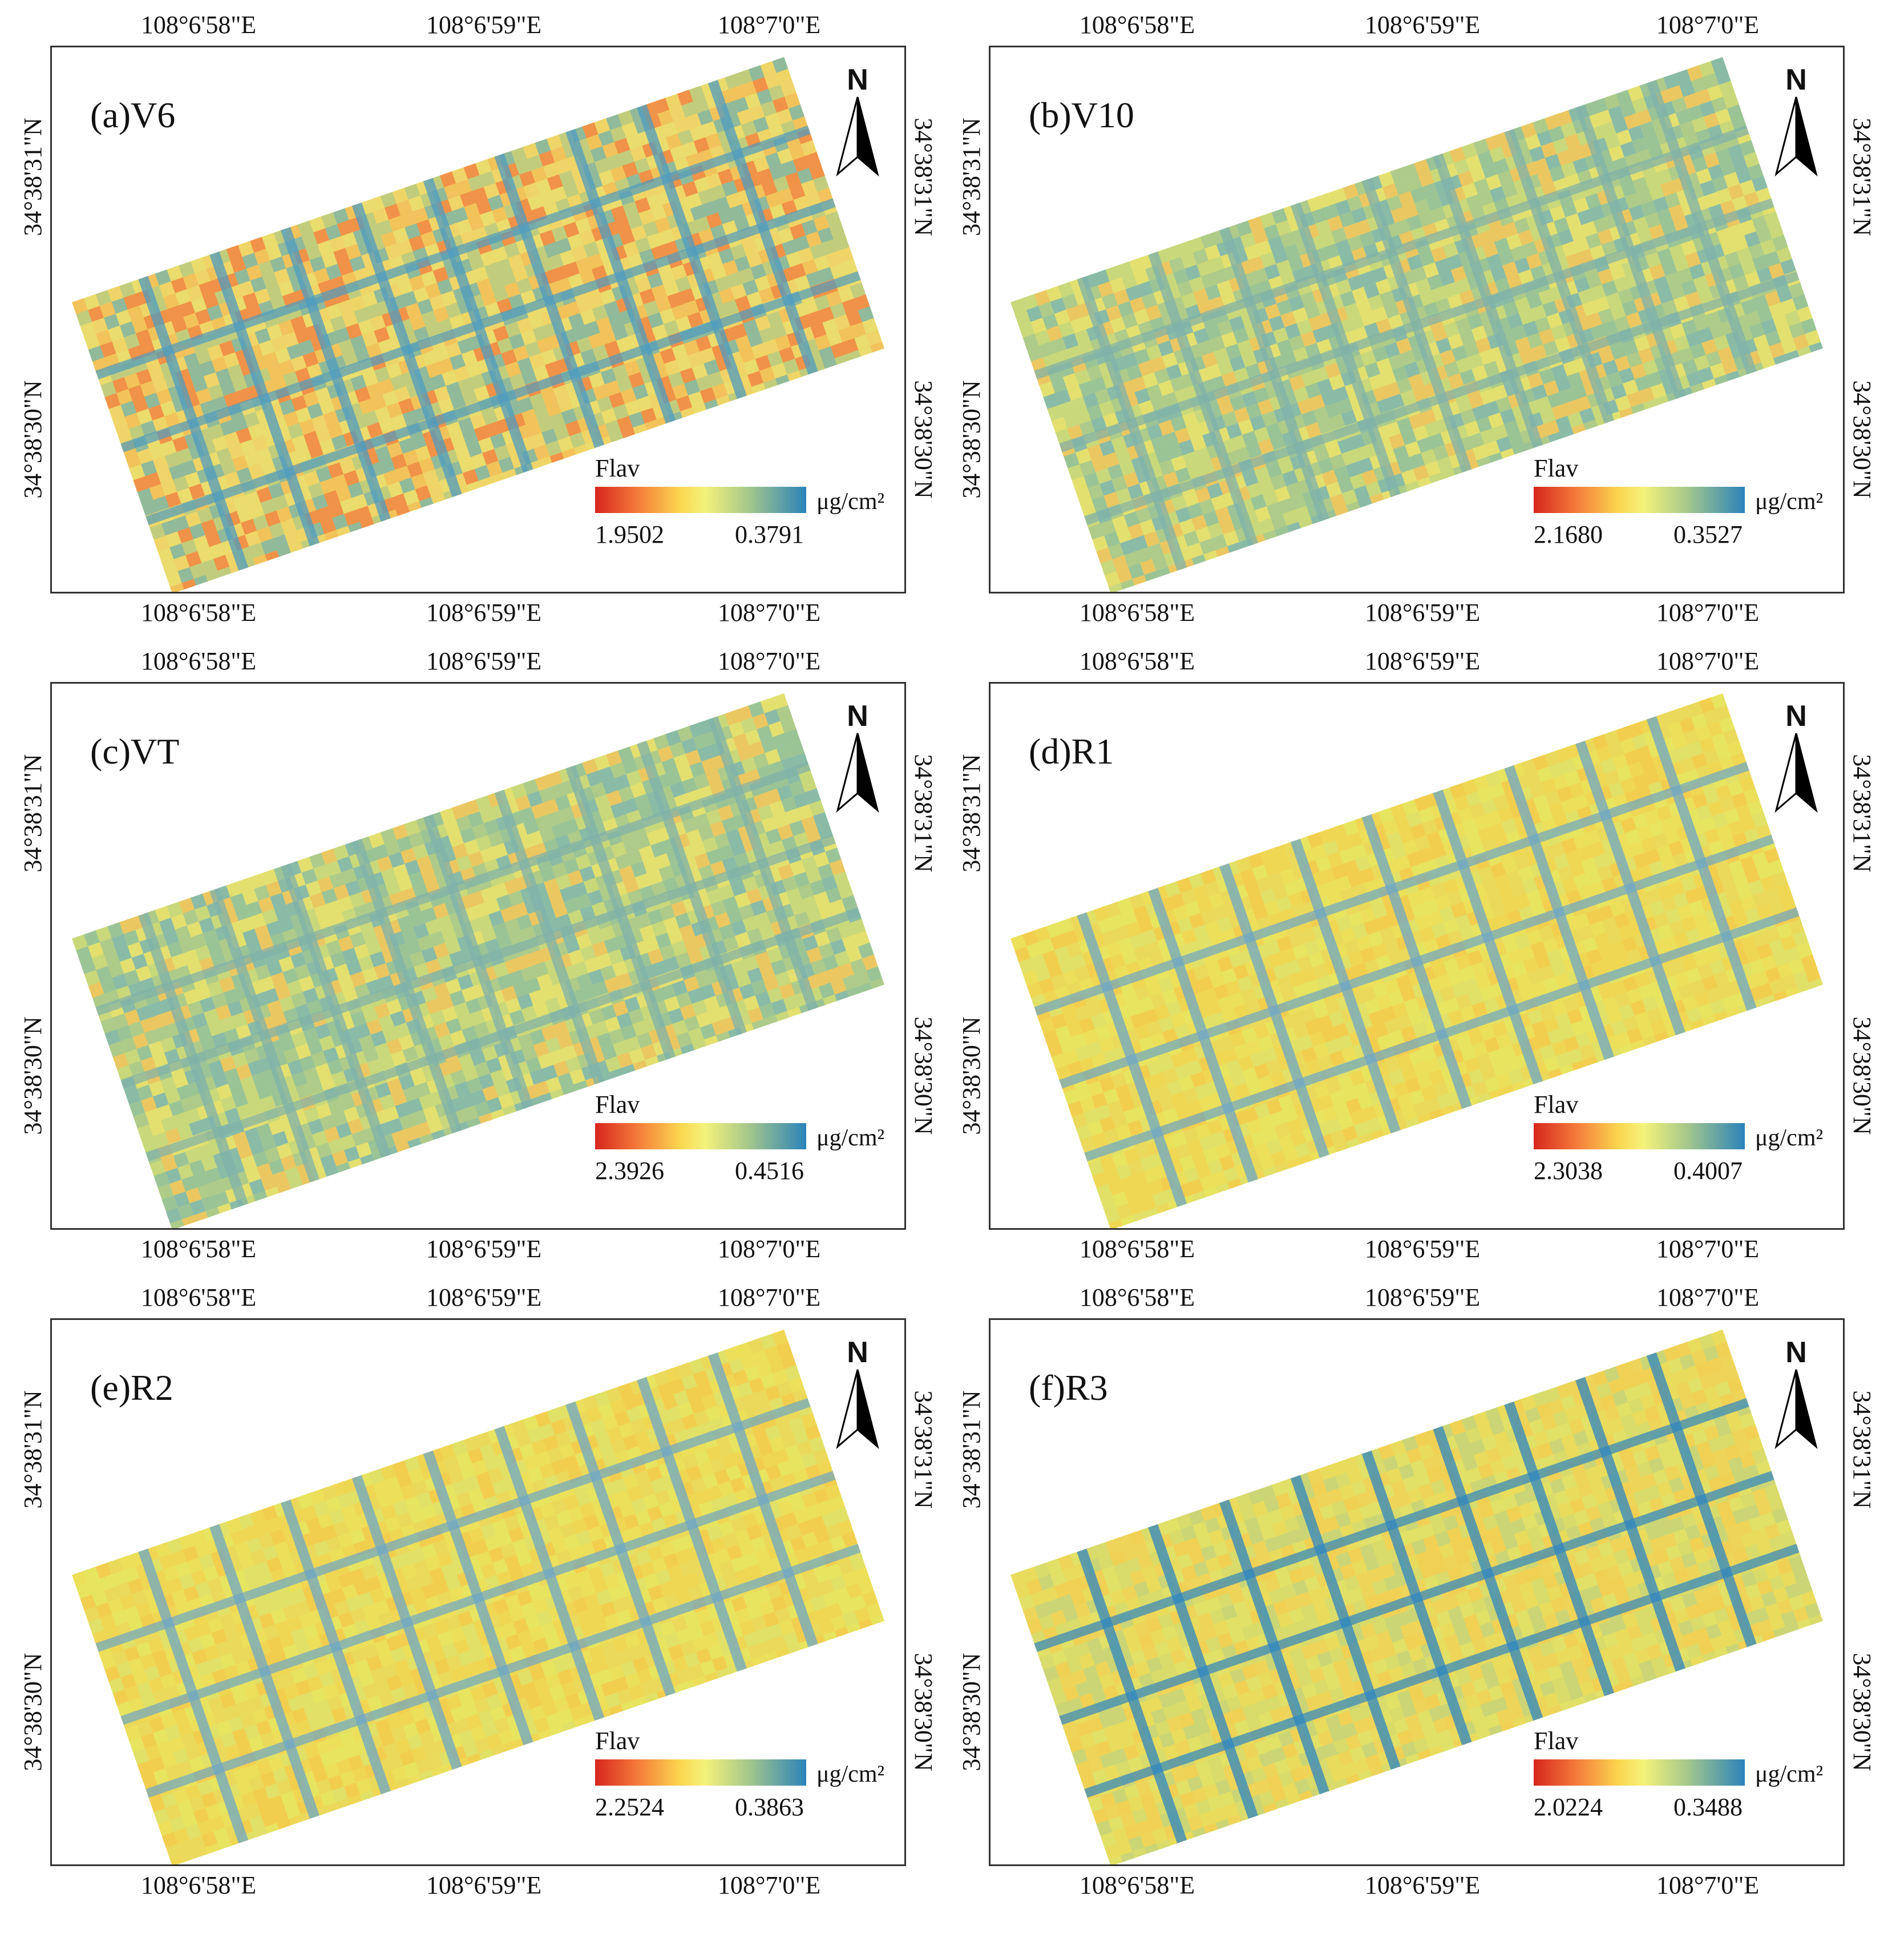  I want to click on legend-max-value: 2.1680, so click(1568, 534).